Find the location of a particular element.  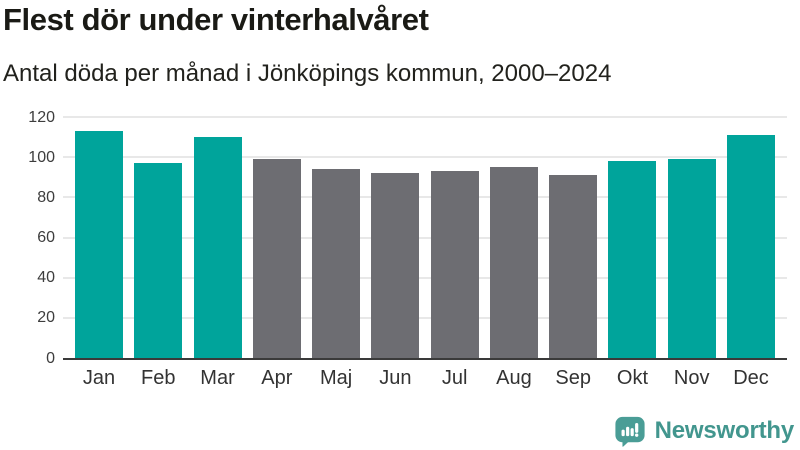

x-tick-label-sep: Sep is located at coordinates (573, 378).